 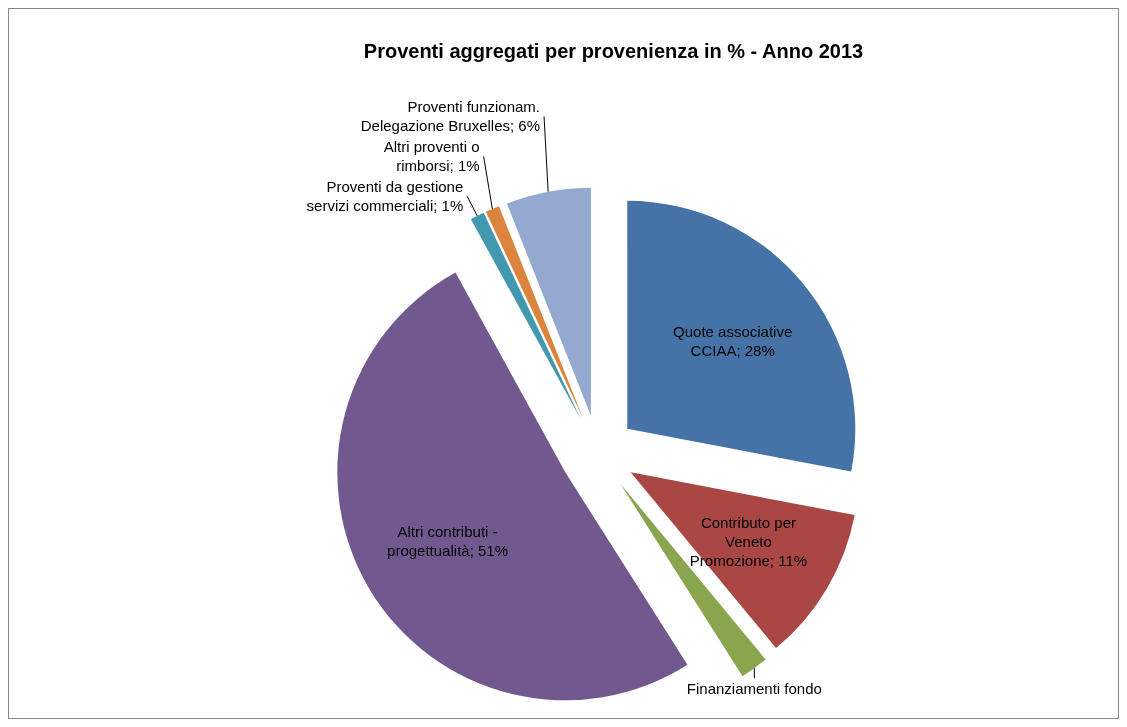 I want to click on slice-label: Finanziamenti fondo, so click(x=754, y=689).